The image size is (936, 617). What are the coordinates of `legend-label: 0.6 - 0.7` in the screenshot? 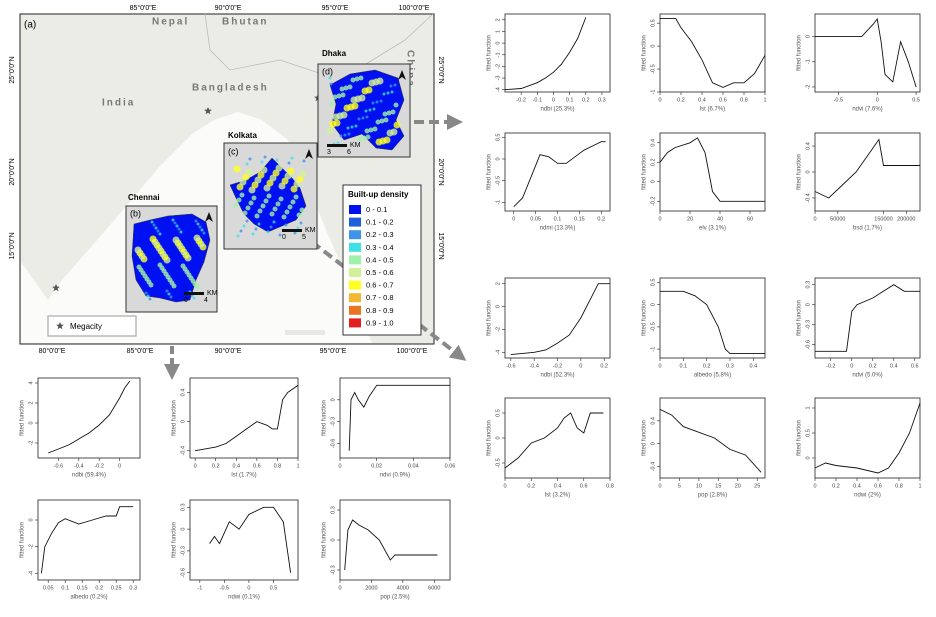 It's located at (380, 285).